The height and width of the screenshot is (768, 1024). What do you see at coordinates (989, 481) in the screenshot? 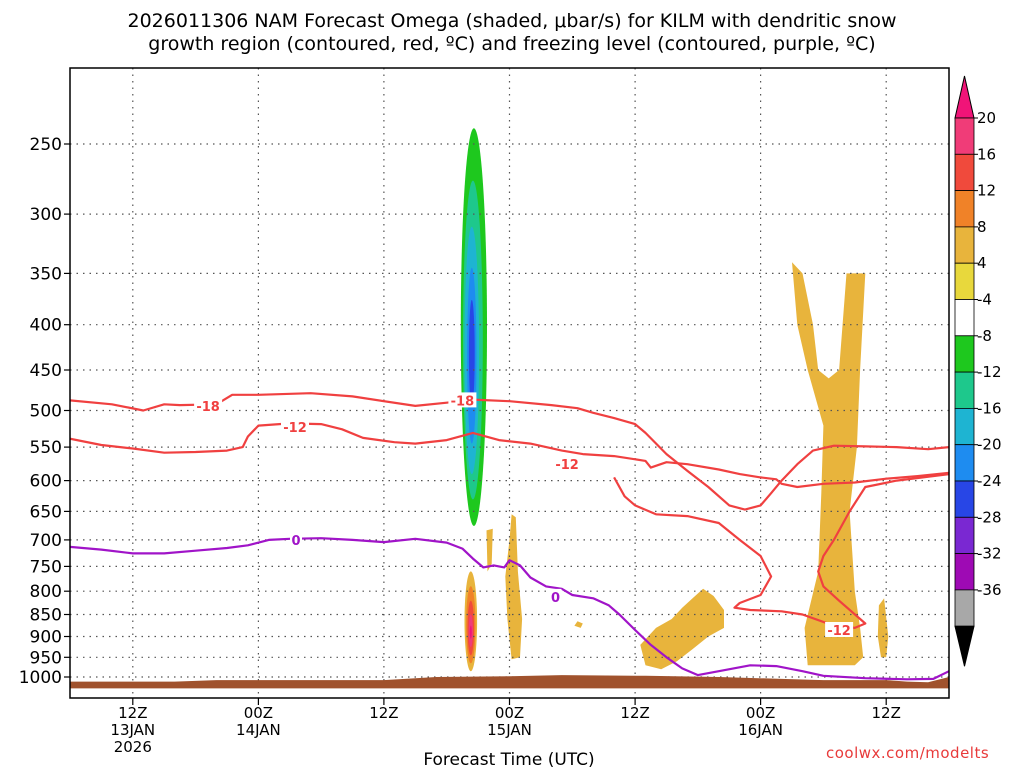
I see `colorbar-label-10: -24` at bounding box center [989, 481].